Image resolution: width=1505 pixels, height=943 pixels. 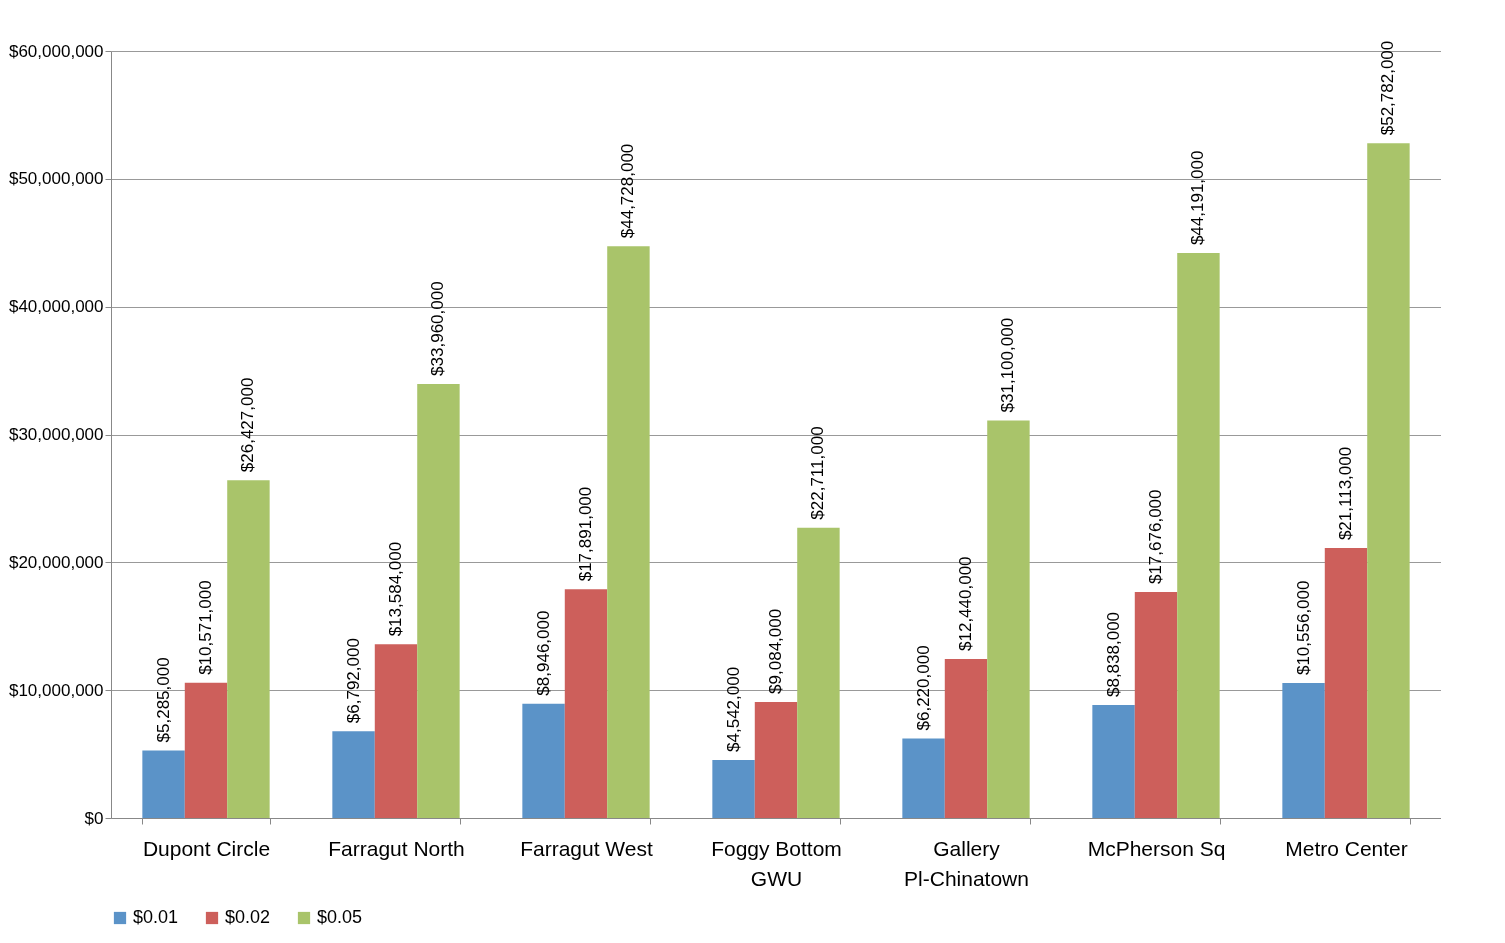 I want to click on data-label: $33,960,000, so click(x=438, y=328).